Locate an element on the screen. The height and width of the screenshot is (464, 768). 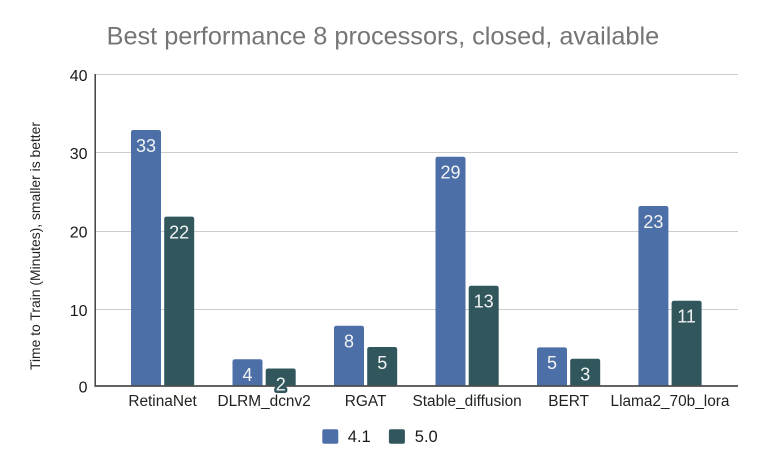
svg-text: RGAT is located at coordinates (366, 401).